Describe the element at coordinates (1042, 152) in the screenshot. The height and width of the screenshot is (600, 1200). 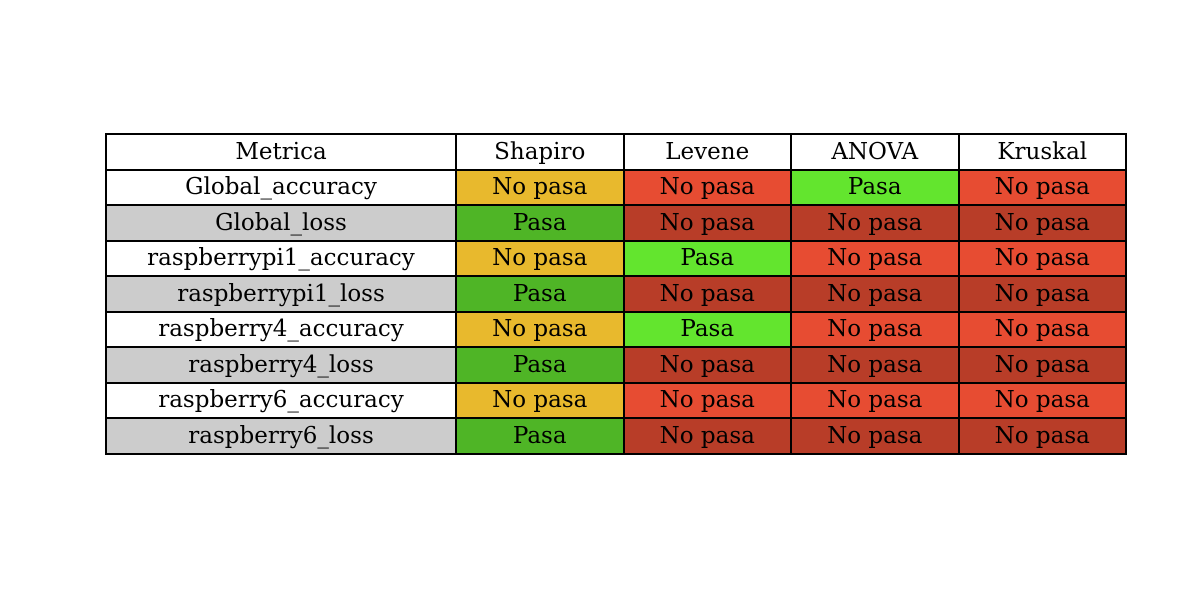
I see `header-cell-kruskal: Kruskal` at that location.